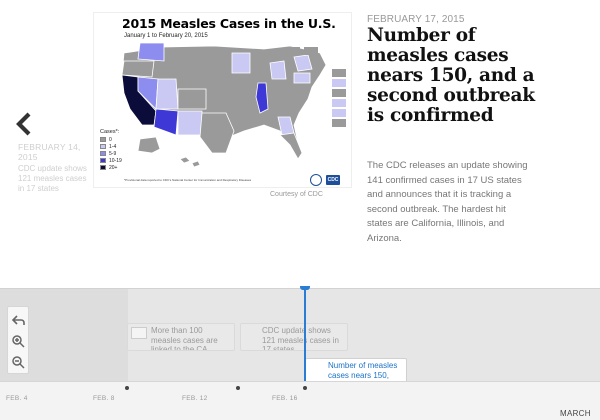 Image resolution: width=600 pixels, height=420 pixels. Describe the element at coordinates (305, 288) in the screenshot. I see `current-position-handle` at that location.